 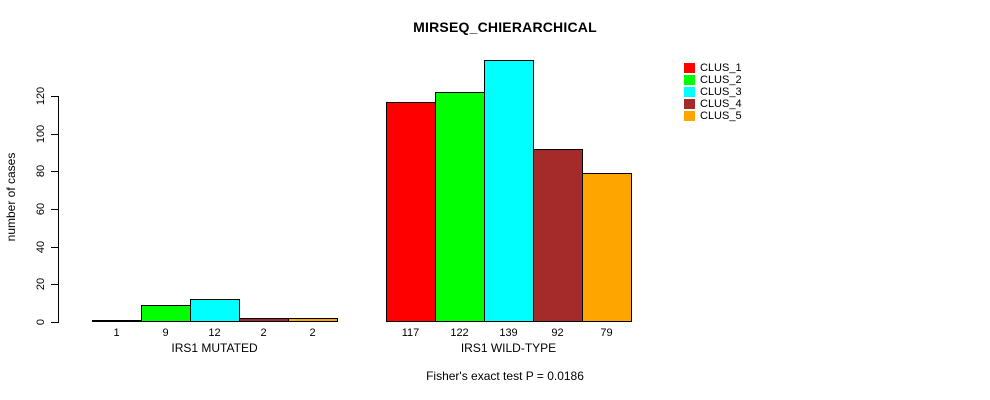 What do you see at coordinates (459, 333) in the screenshot?
I see `bar-value-label: 122` at bounding box center [459, 333].